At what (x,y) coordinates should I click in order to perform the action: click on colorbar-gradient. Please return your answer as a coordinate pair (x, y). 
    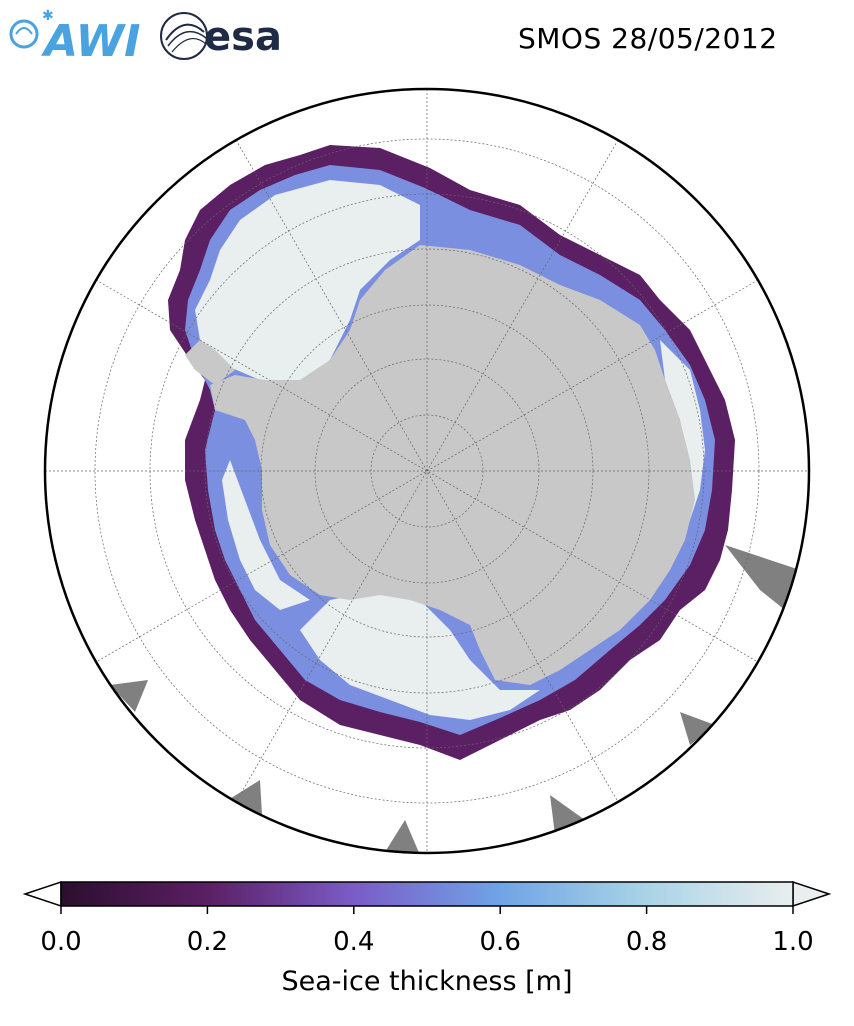
    Looking at the image, I should click on (427, 894).